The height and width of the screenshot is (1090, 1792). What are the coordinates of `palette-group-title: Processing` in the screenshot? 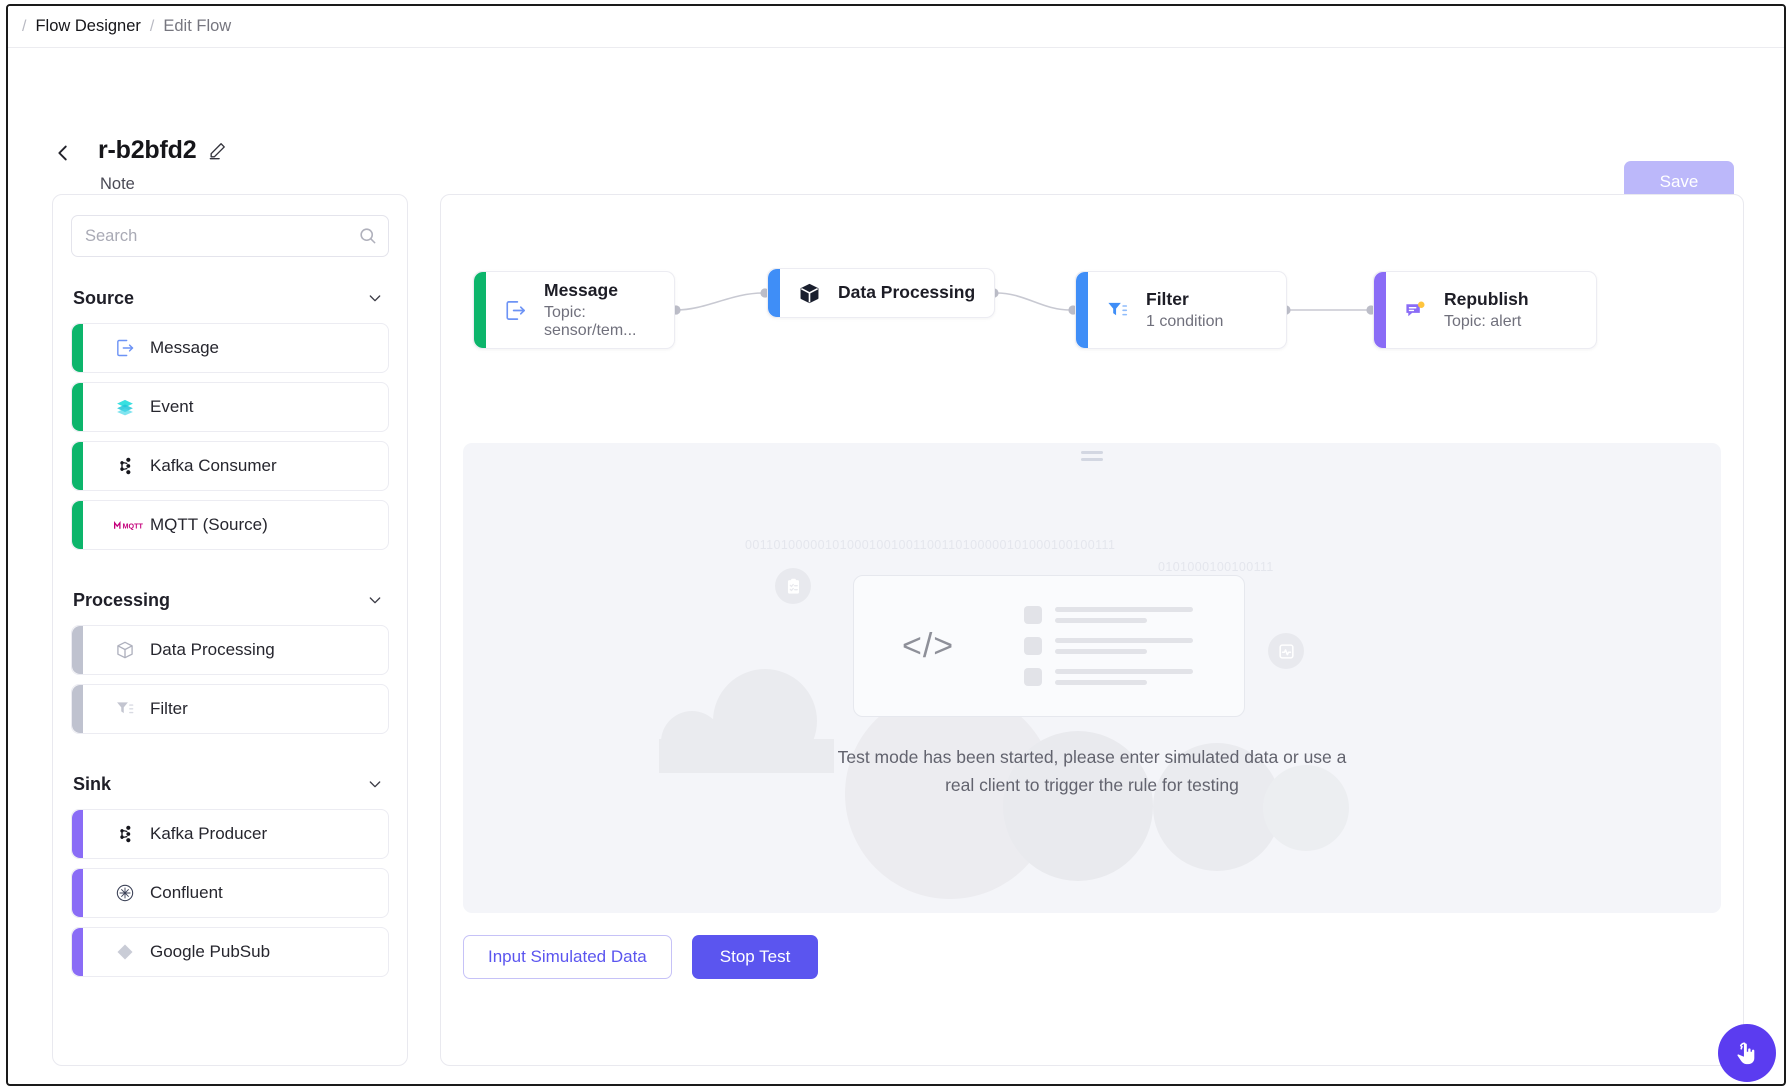 It's located at (122, 599).